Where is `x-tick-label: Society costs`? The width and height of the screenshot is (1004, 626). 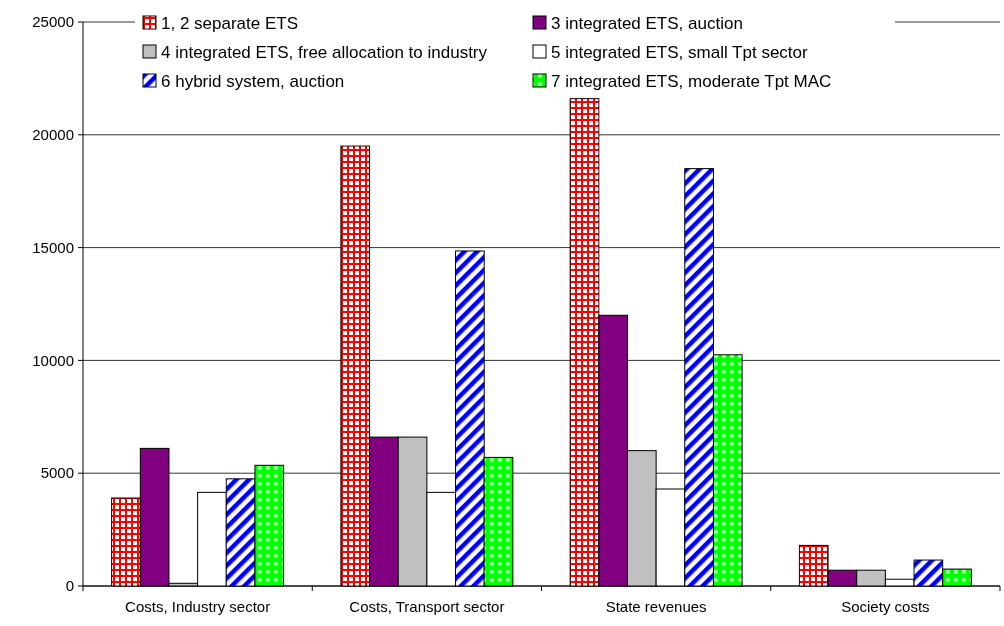
x-tick-label: Society costs is located at coordinates (885, 606).